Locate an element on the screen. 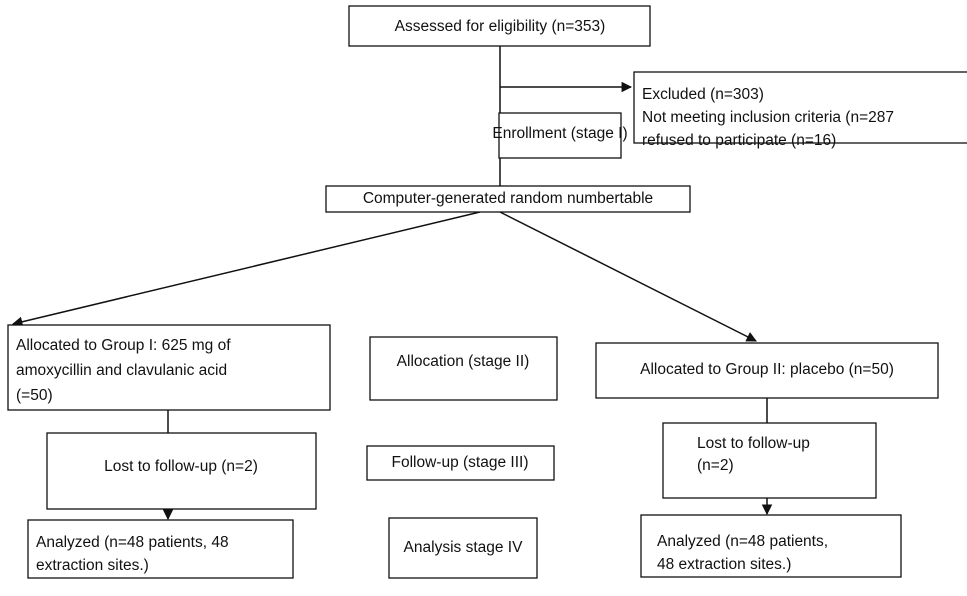 The width and height of the screenshot is (967, 596). node-text: extraction sites.) is located at coordinates (92, 565).